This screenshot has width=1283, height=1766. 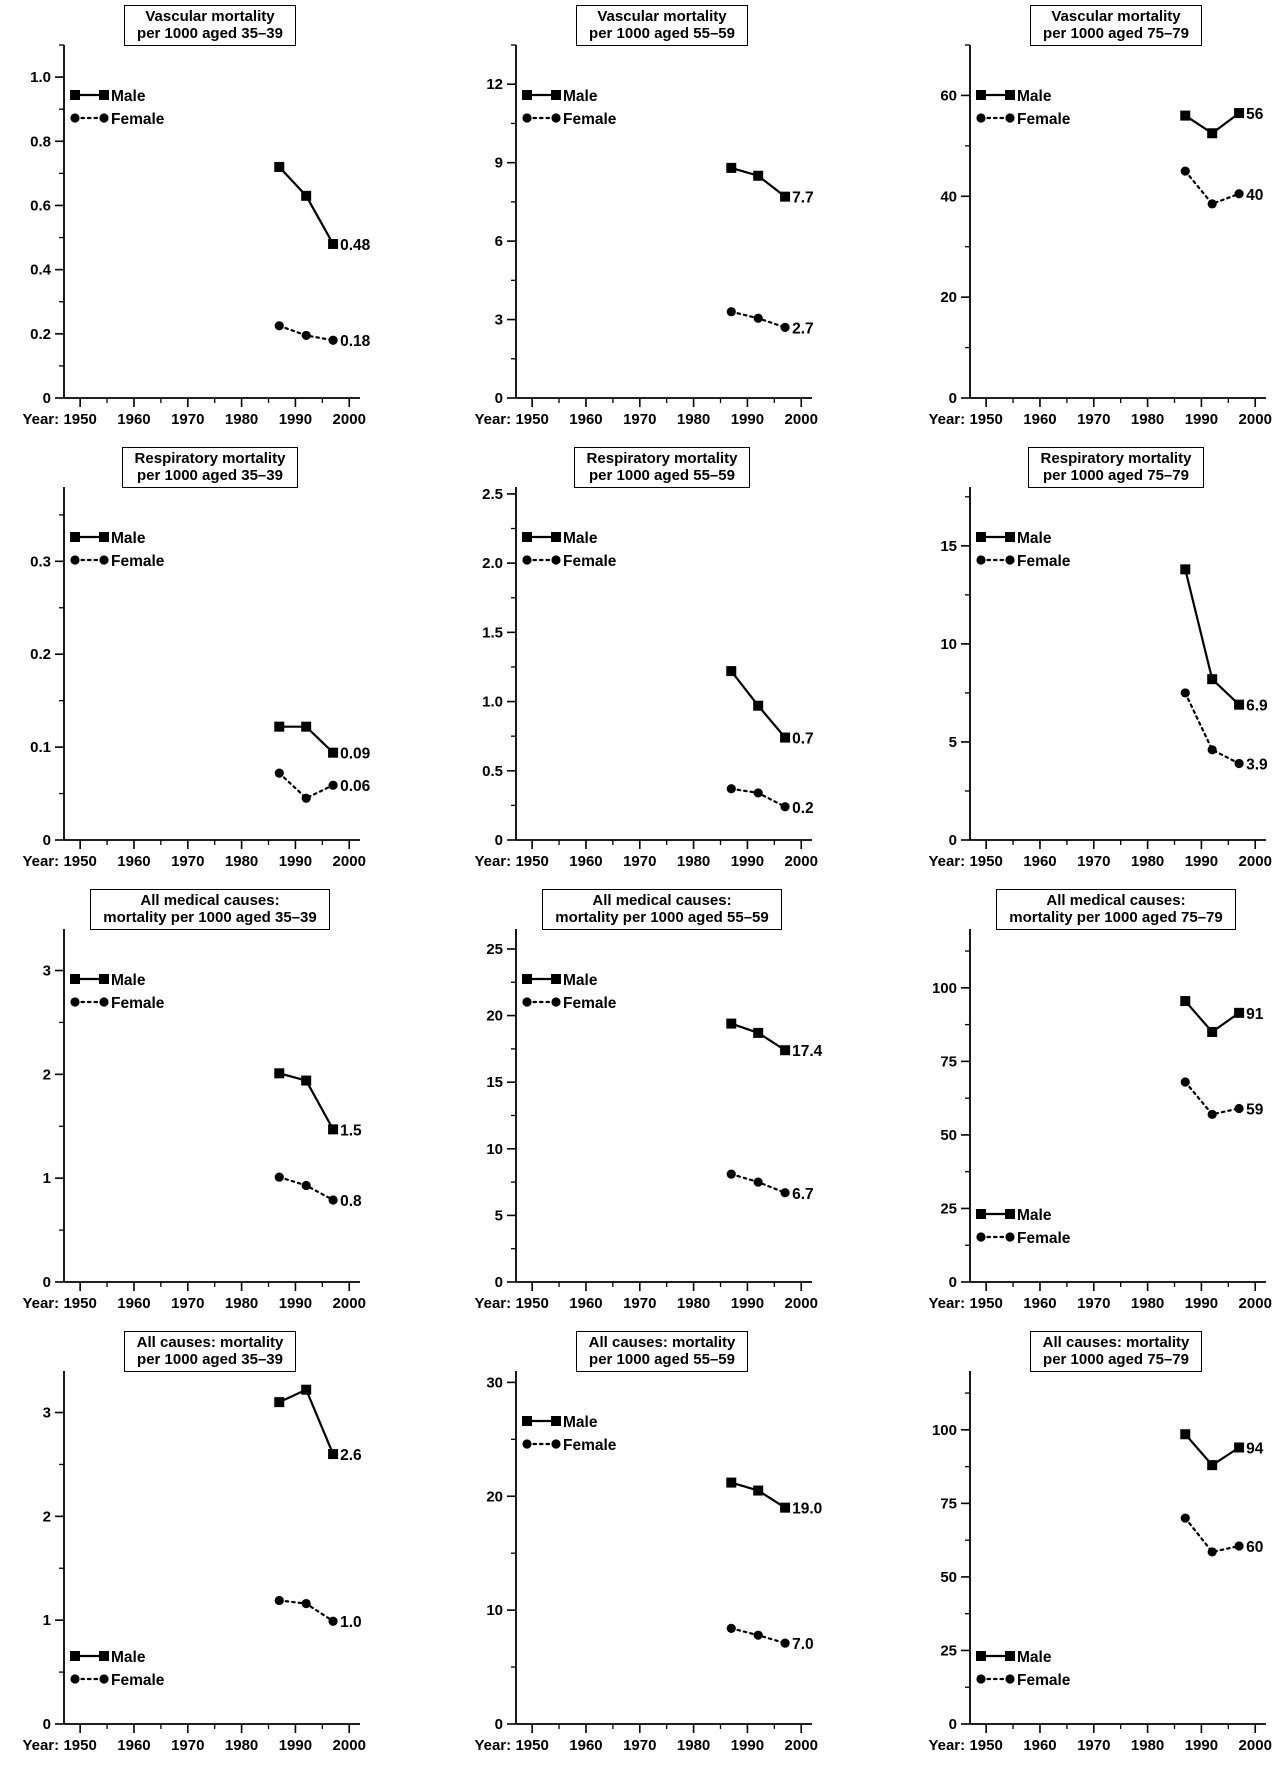 What do you see at coordinates (774, 1039) in the screenshot?
I see `series-male: 17.4` at bounding box center [774, 1039].